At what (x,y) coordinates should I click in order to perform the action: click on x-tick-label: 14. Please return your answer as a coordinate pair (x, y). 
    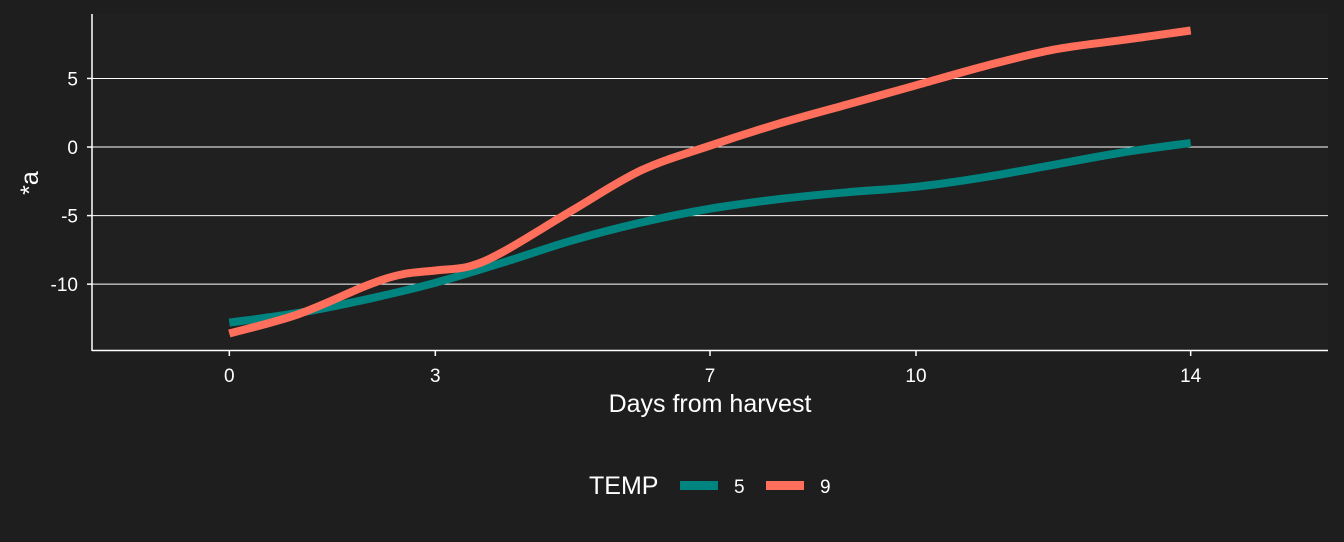
    Looking at the image, I should click on (1191, 376).